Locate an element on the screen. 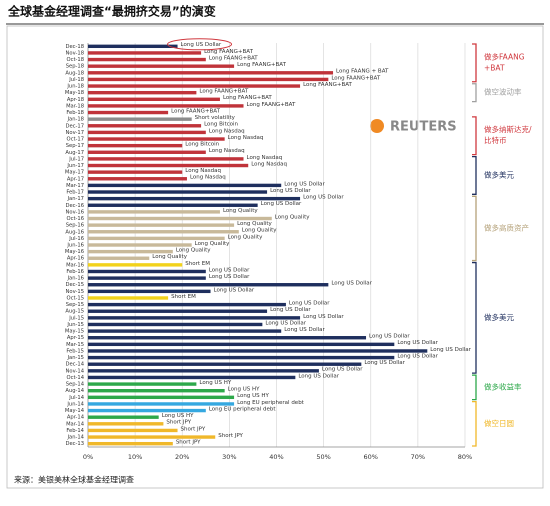 Image resolution: width=550 pixels, height=506 pixels. y-tick-label: Aug-17 is located at coordinates (74, 153).